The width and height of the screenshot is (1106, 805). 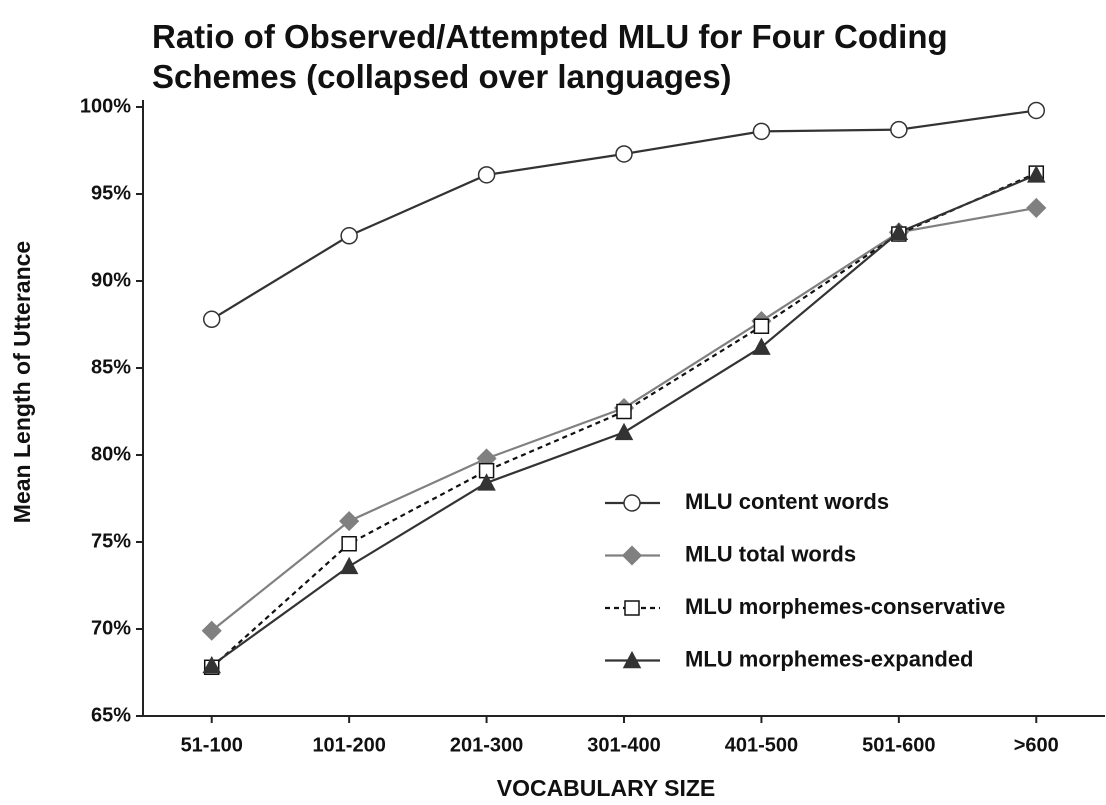 I want to click on chart-title: Schemes (collapsed over languages), so click(x=442, y=76).